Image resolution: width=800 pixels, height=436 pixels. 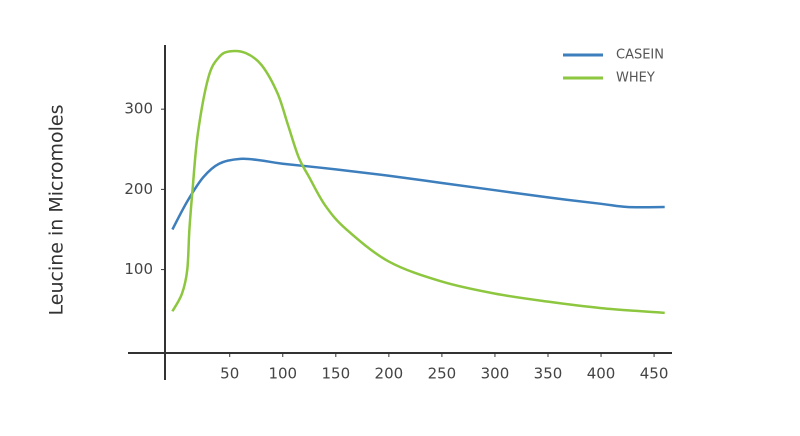 What do you see at coordinates (57, 210) in the screenshot?
I see `y-axis-label: Leucine in Micromoles` at bounding box center [57, 210].